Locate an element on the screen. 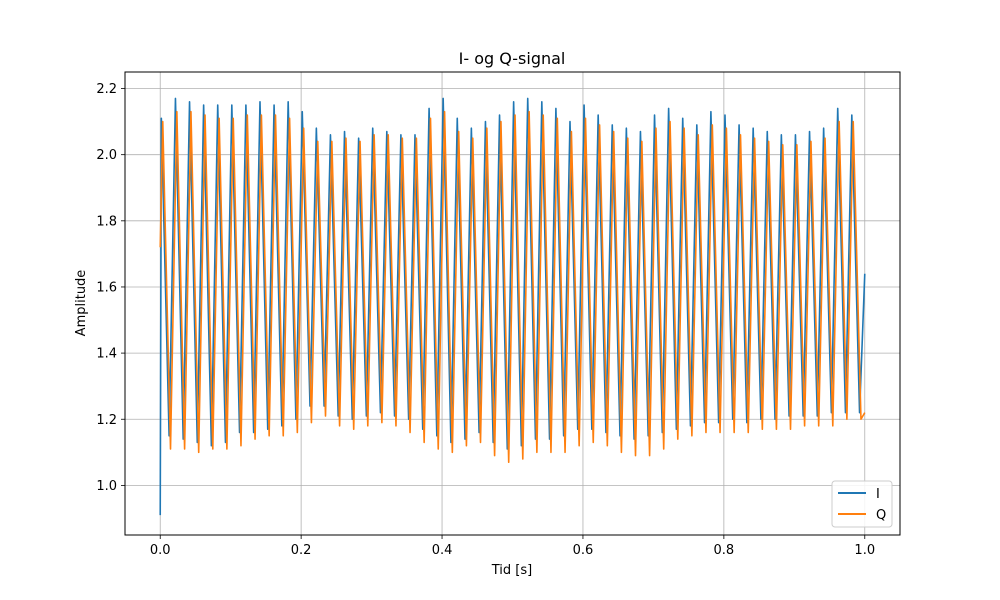 The height and width of the screenshot is (600, 1000). y-tick-label: 1.6 is located at coordinates (106, 287).